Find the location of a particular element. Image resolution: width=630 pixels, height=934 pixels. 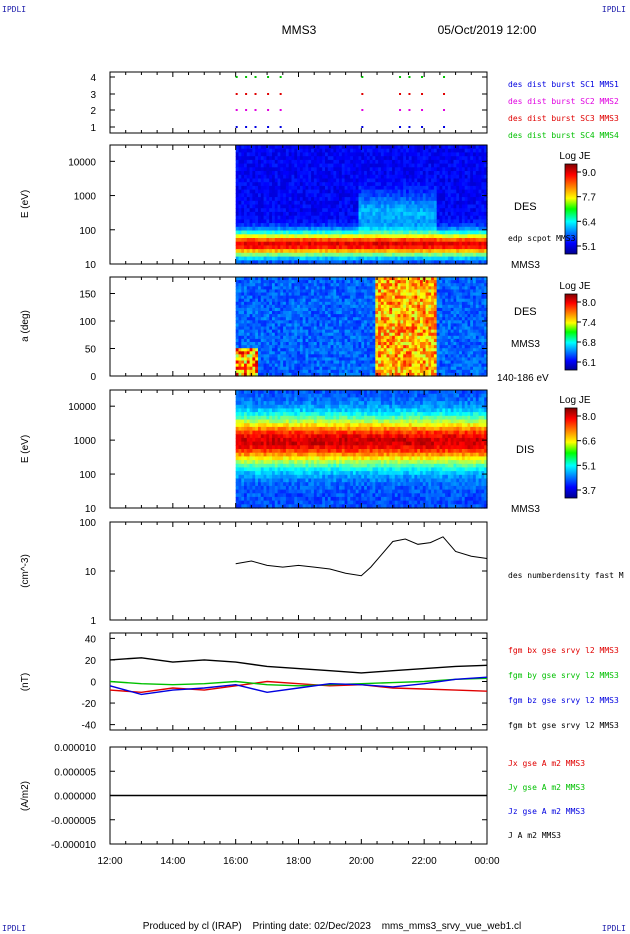

burst-mark is located at coordinates (280, 127).